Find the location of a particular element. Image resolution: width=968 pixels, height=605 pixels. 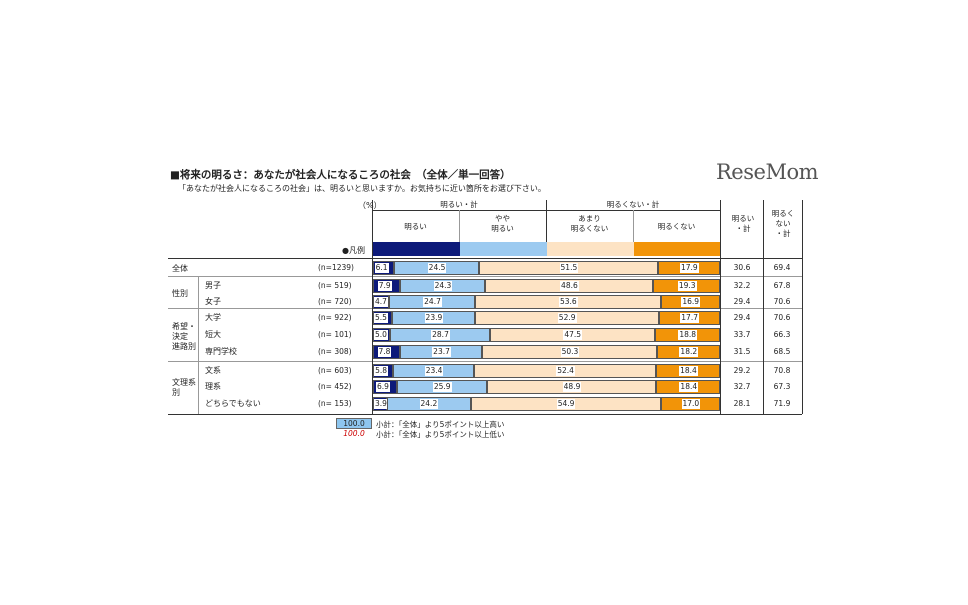

cat-somewhat-bright-header: やや 明るい is located at coordinates (502, 223).